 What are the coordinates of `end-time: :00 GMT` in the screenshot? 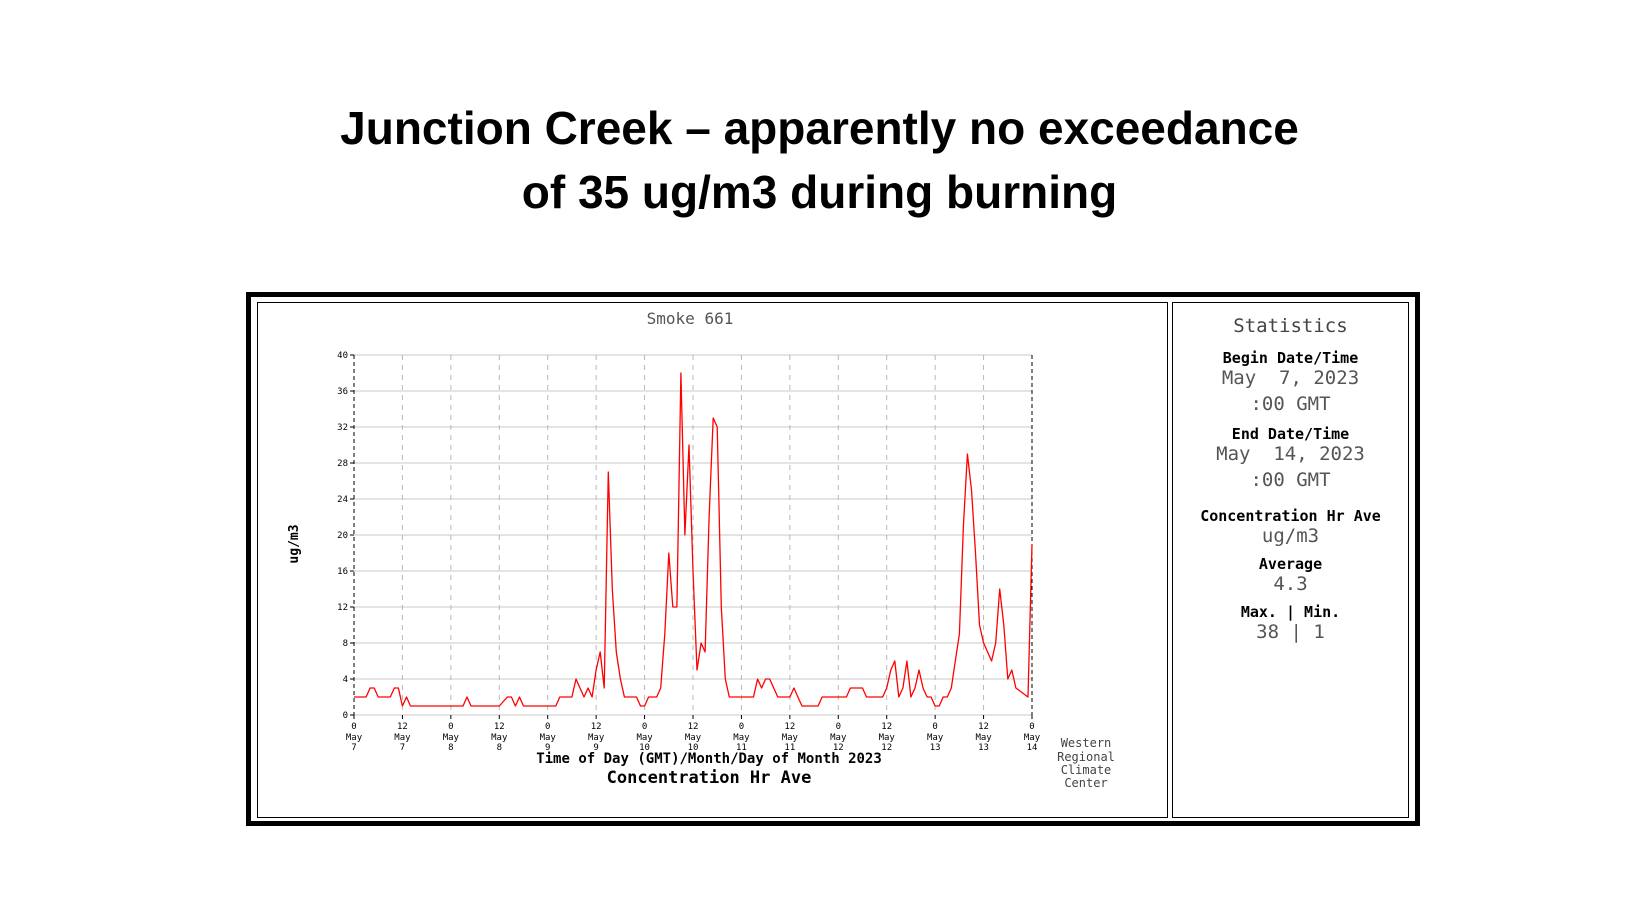 It's located at (1290, 480).